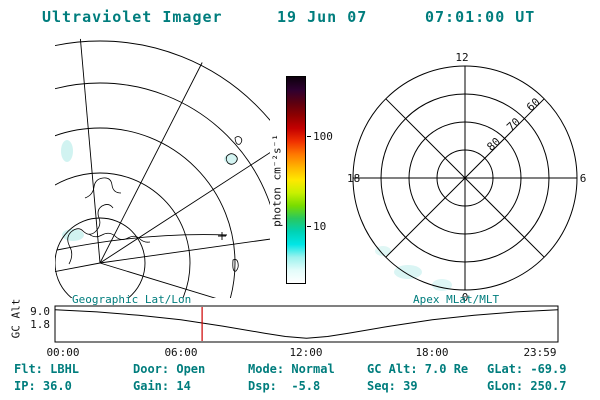 This screenshot has height=400, width=600. Describe the element at coordinates (583, 178) in the screenshot. I see `mlt-label-6: 6` at that location.